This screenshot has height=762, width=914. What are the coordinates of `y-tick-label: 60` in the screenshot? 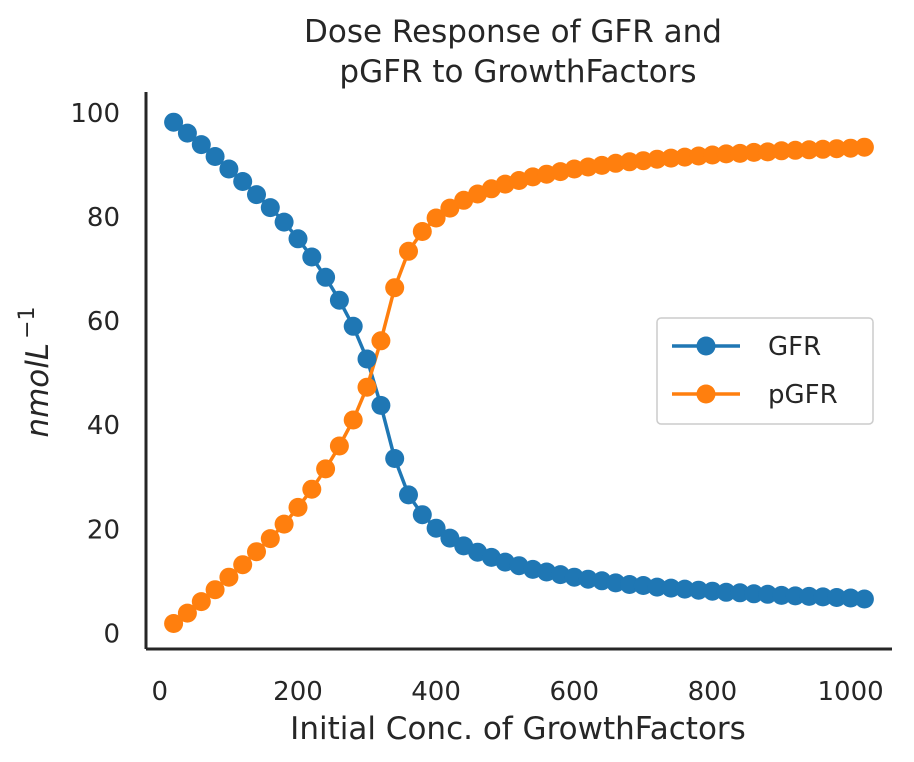 It's located at (103, 322).